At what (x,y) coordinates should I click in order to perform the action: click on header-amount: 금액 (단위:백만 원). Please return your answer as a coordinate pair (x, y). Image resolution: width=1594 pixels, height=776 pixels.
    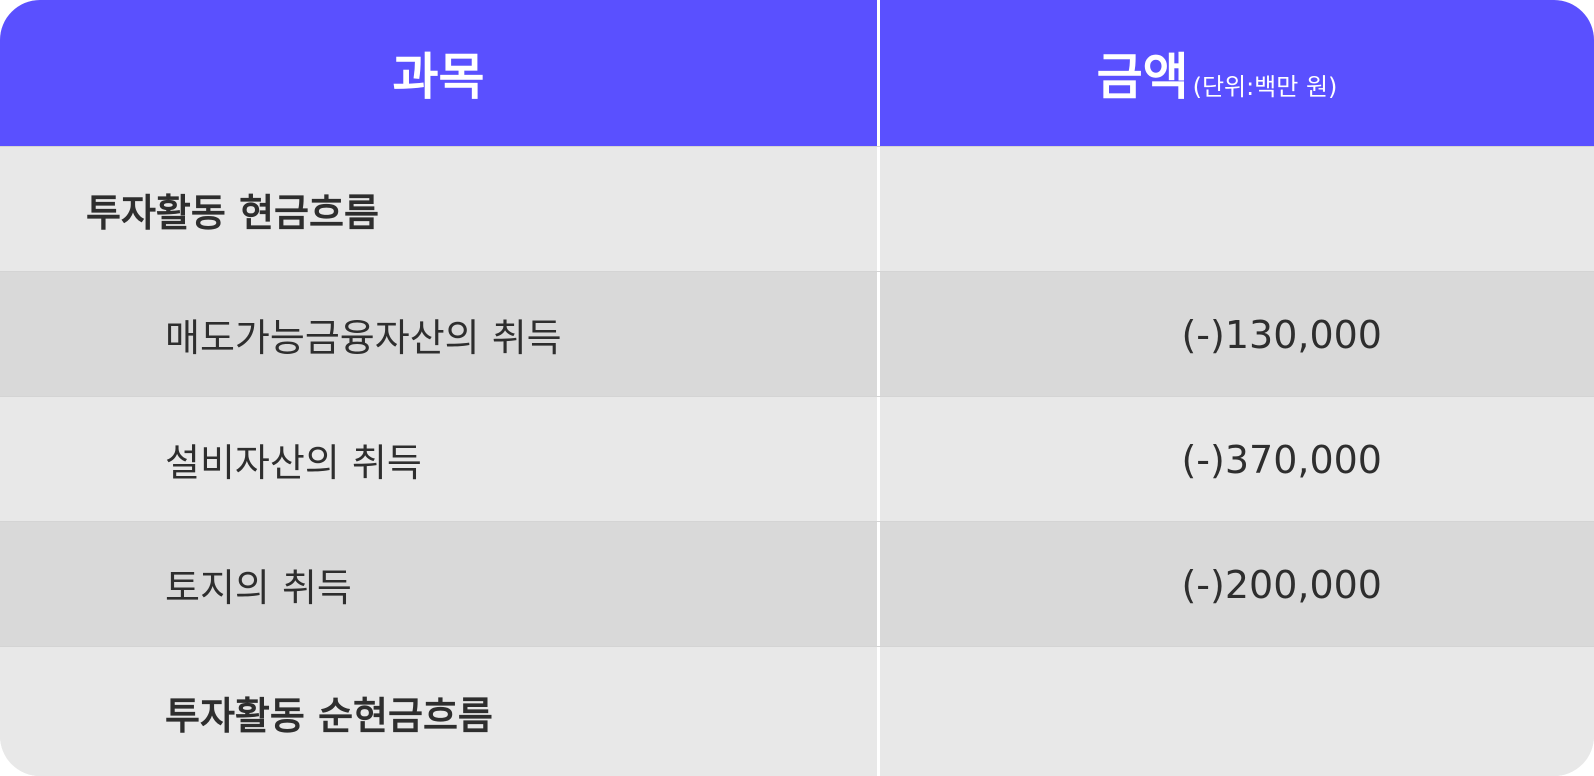
    Looking at the image, I should click on (1237, 73).